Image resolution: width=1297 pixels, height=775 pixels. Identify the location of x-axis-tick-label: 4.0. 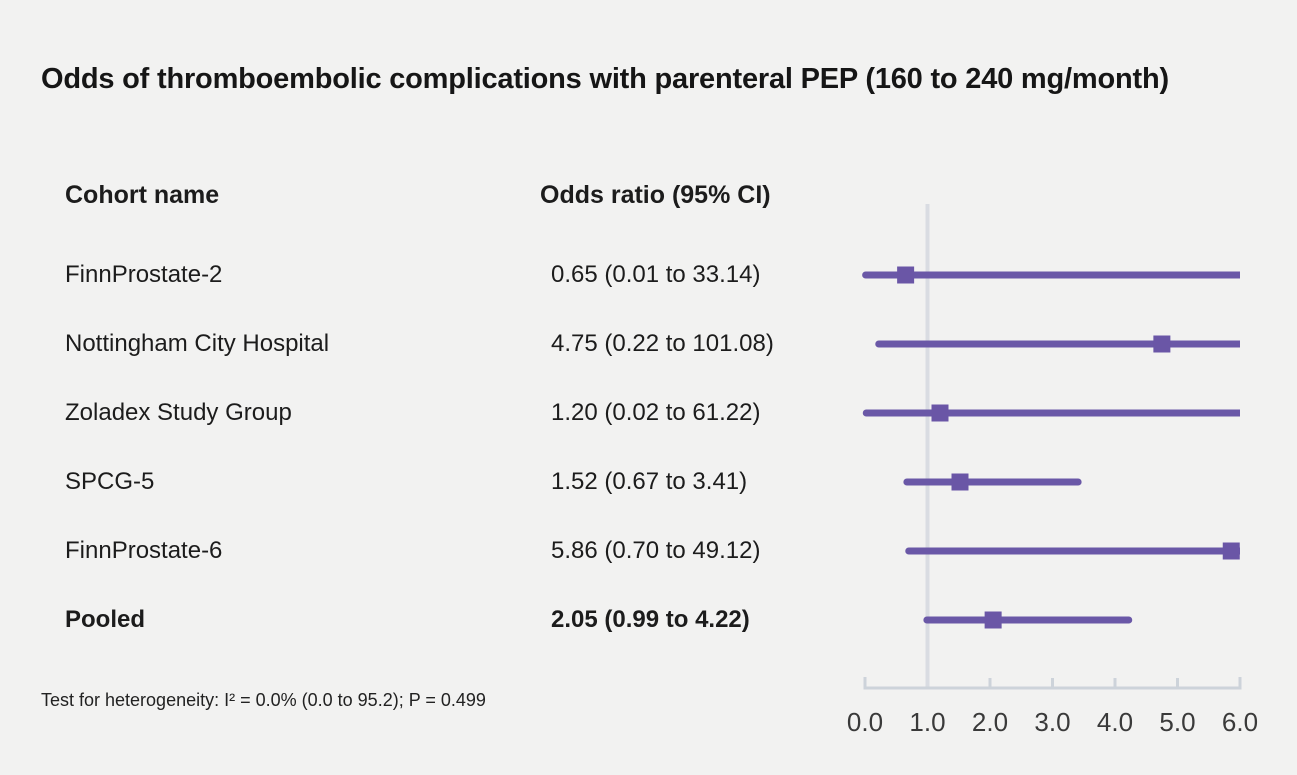
(1115, 722).